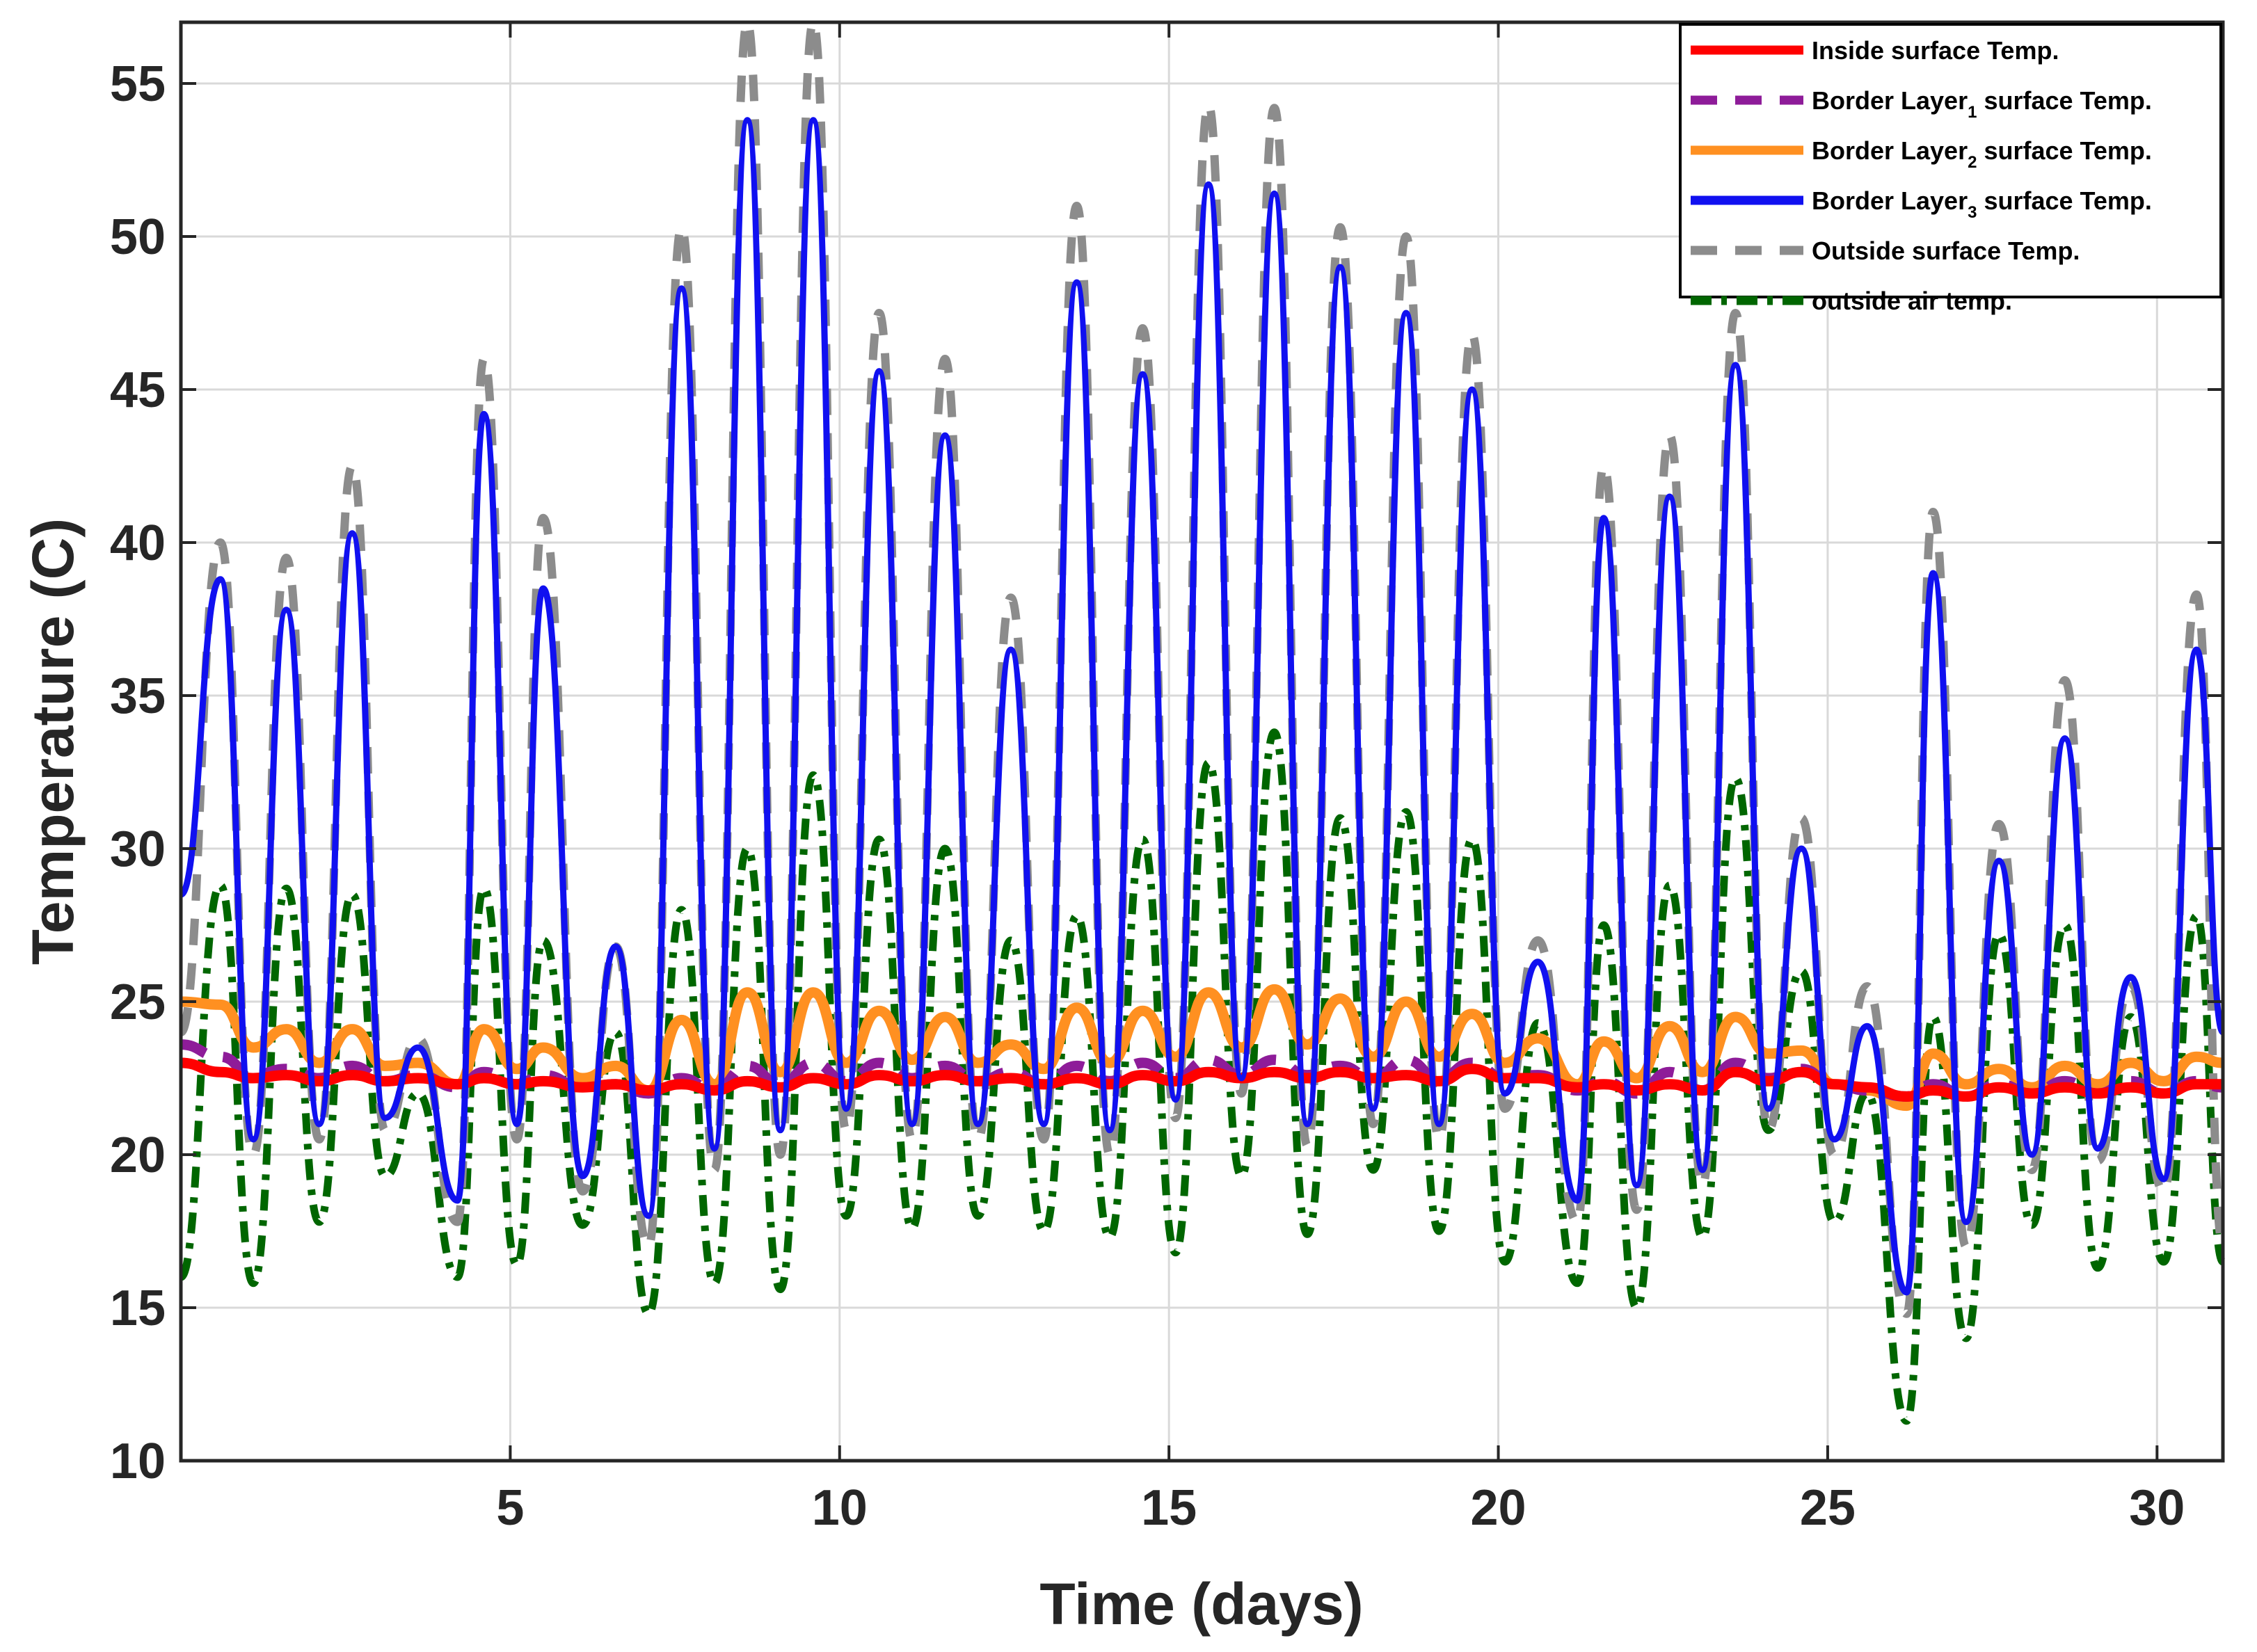 This screenshot has height=1652, width=2257. Describe the element at coordinates (1973, 113) in the screenshot. I see `legend-subscript: 1` at that location.